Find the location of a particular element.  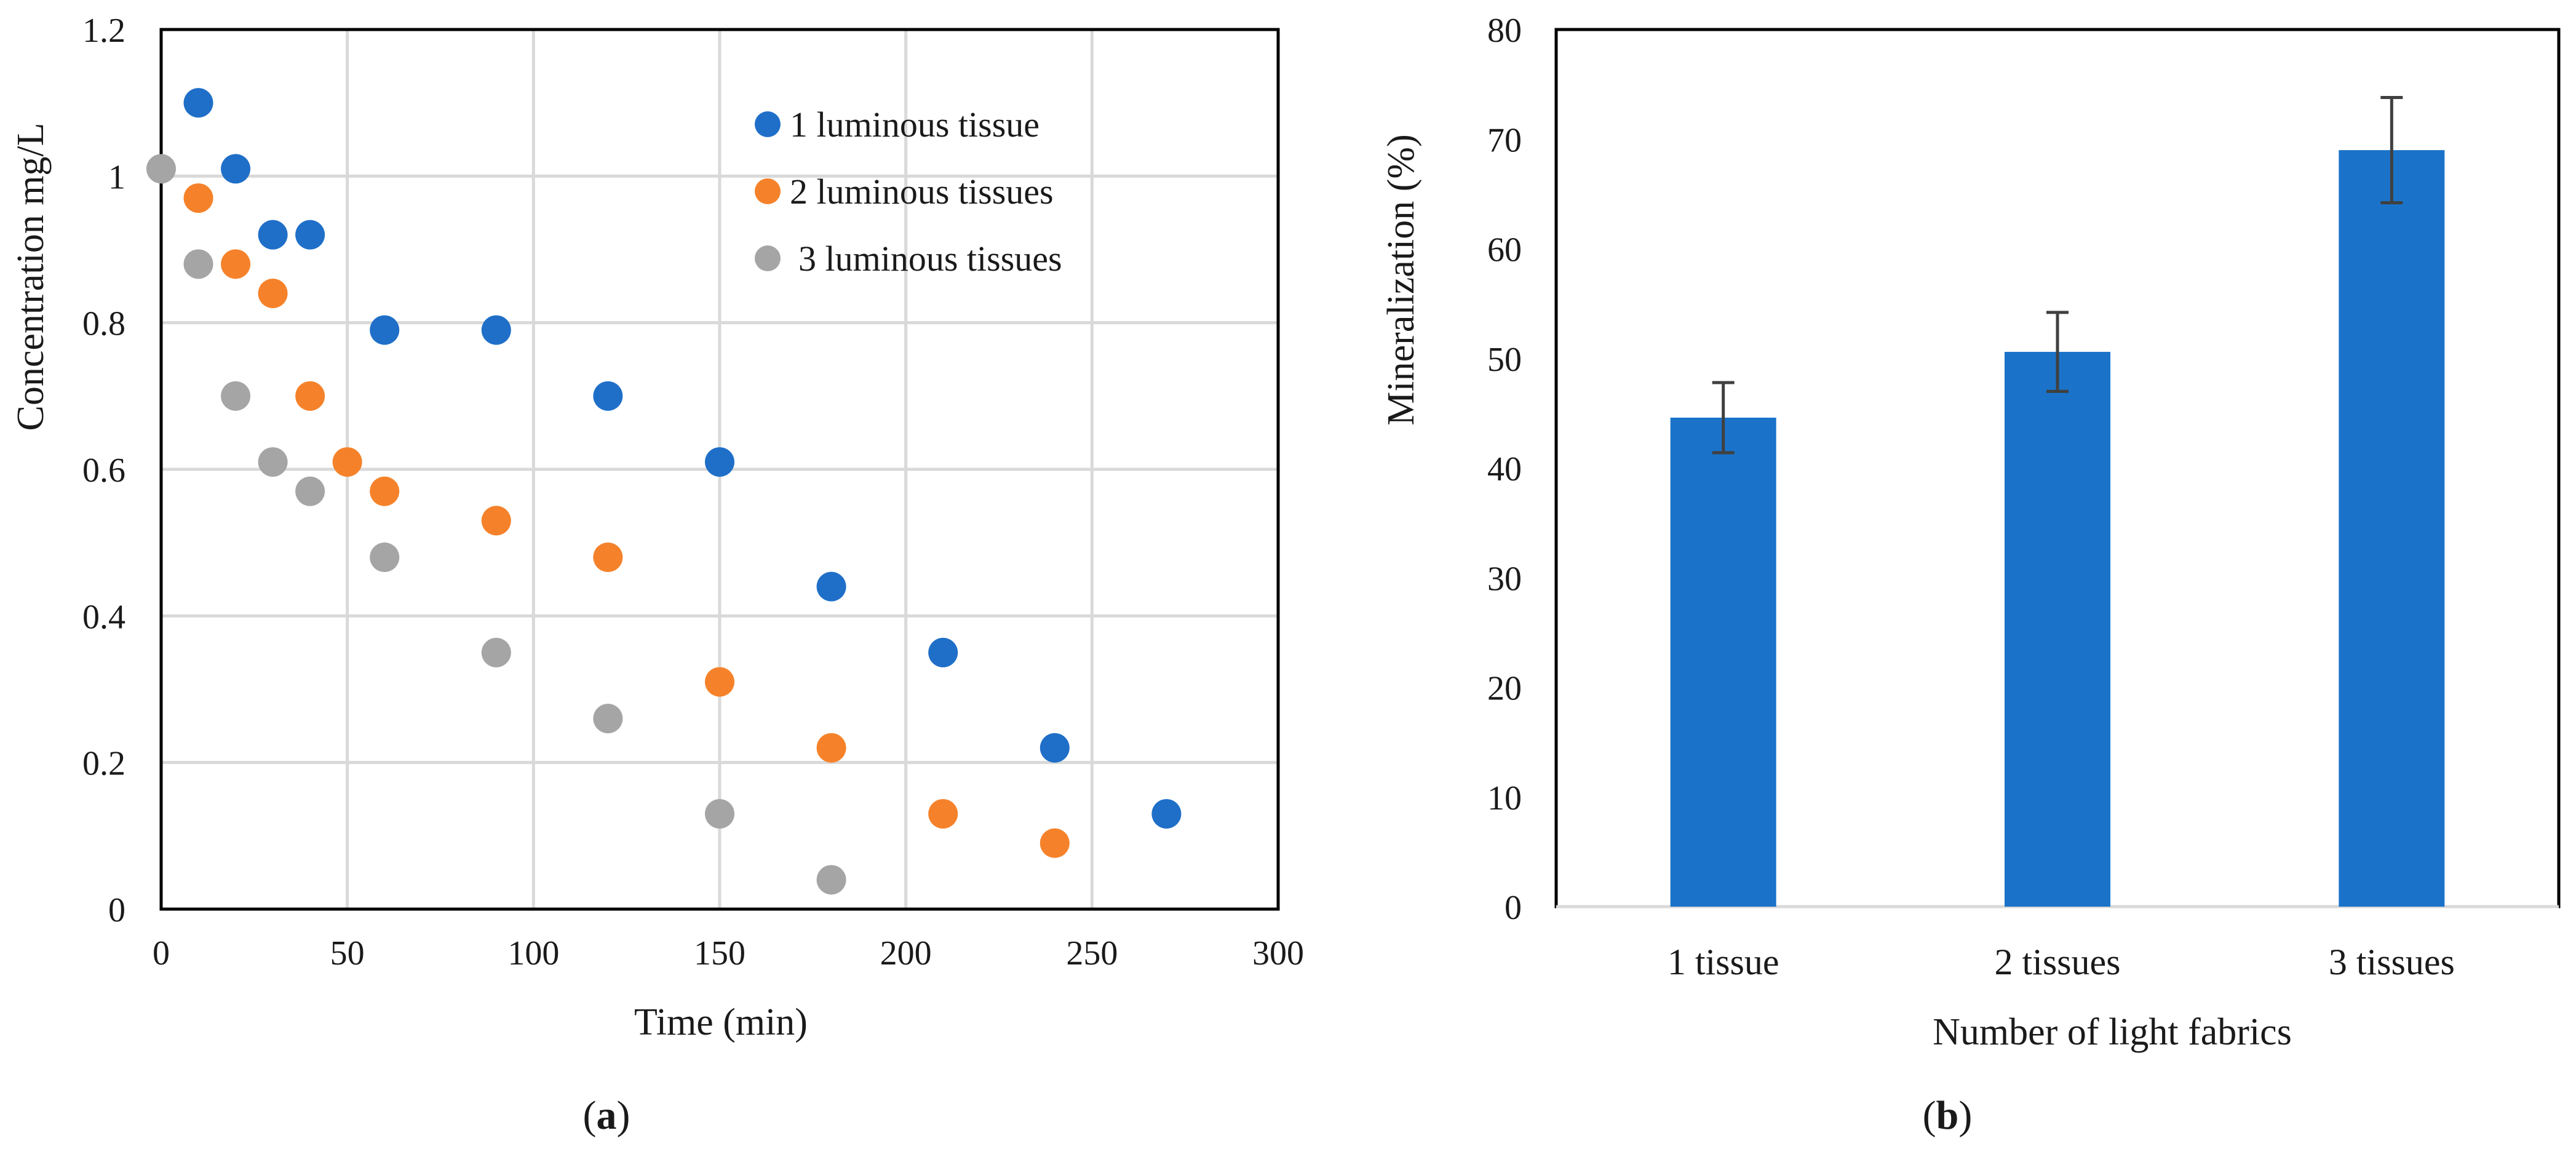

b-y-tick-label: 50 is located at coordinates (1504, 360).